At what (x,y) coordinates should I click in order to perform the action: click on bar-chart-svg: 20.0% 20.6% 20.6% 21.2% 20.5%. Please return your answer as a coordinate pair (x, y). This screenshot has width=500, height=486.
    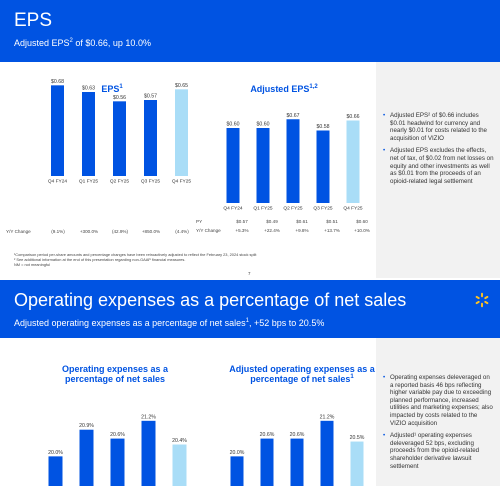
    Looking at the image, I should click on (297, 450).